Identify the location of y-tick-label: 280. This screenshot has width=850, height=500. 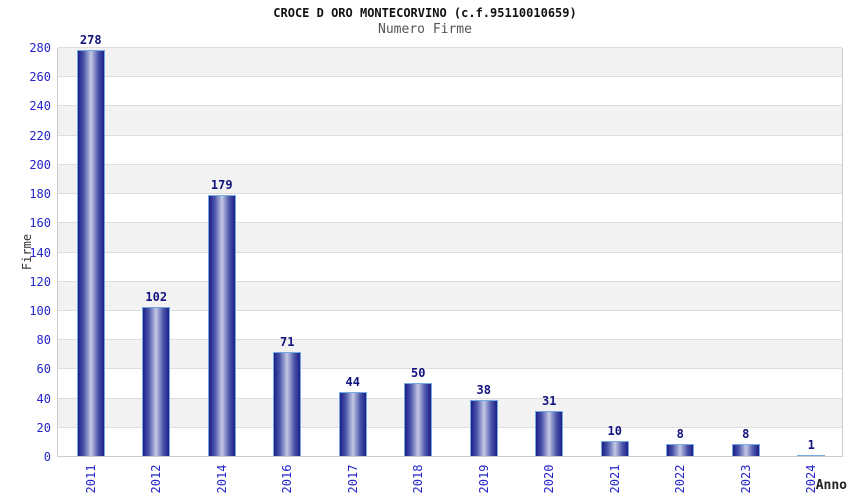
(40, 48).